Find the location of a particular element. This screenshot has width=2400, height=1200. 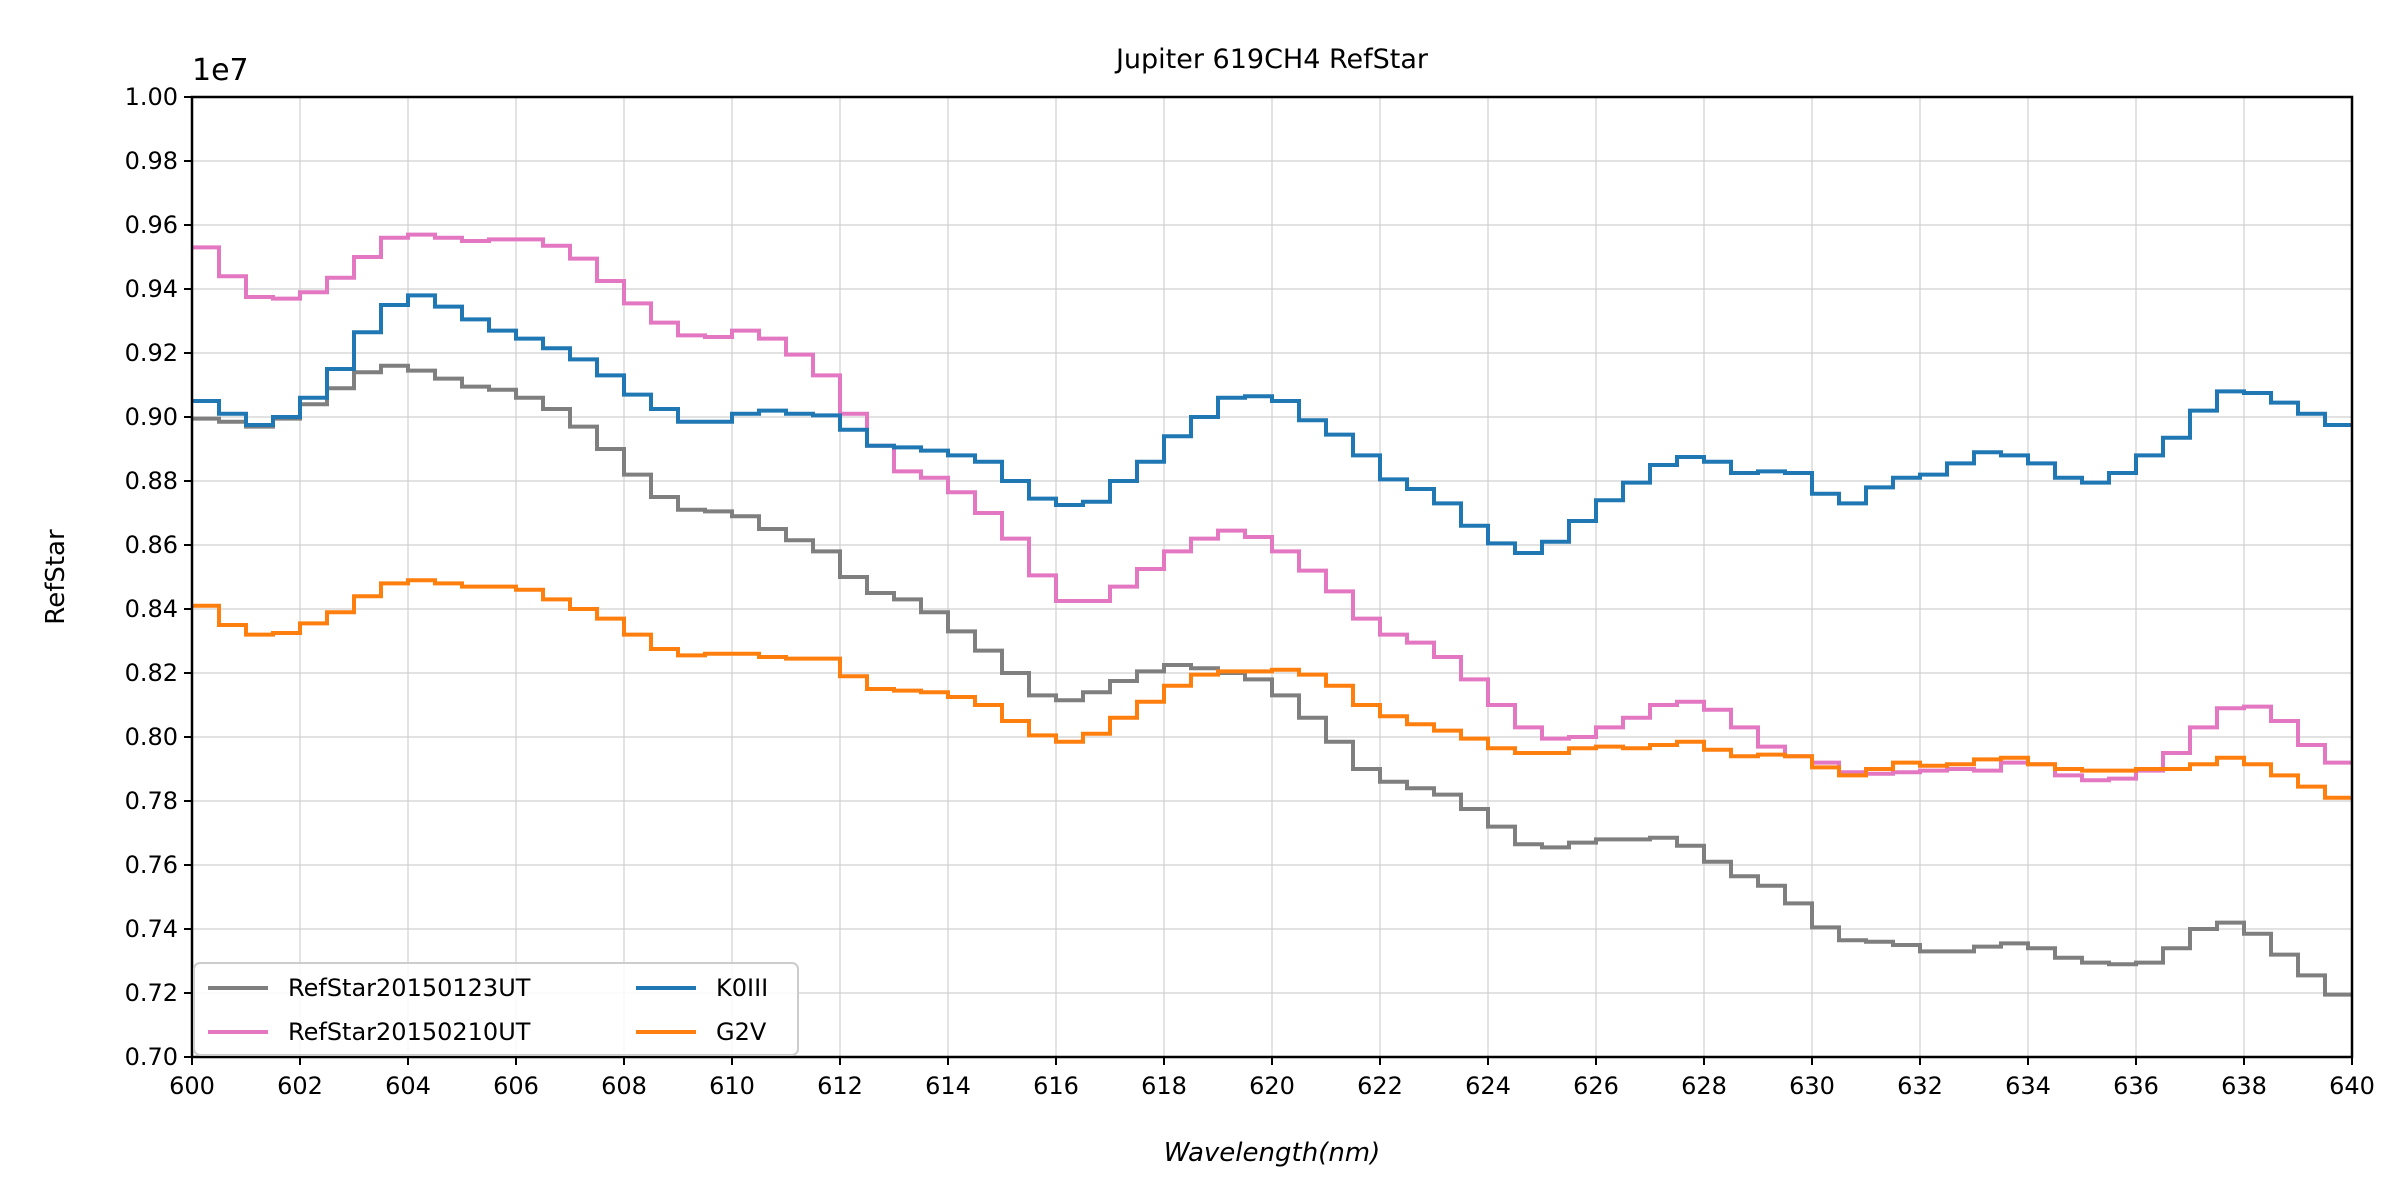

x-tick-label: 624 is located at coordinates (1488, 1086).